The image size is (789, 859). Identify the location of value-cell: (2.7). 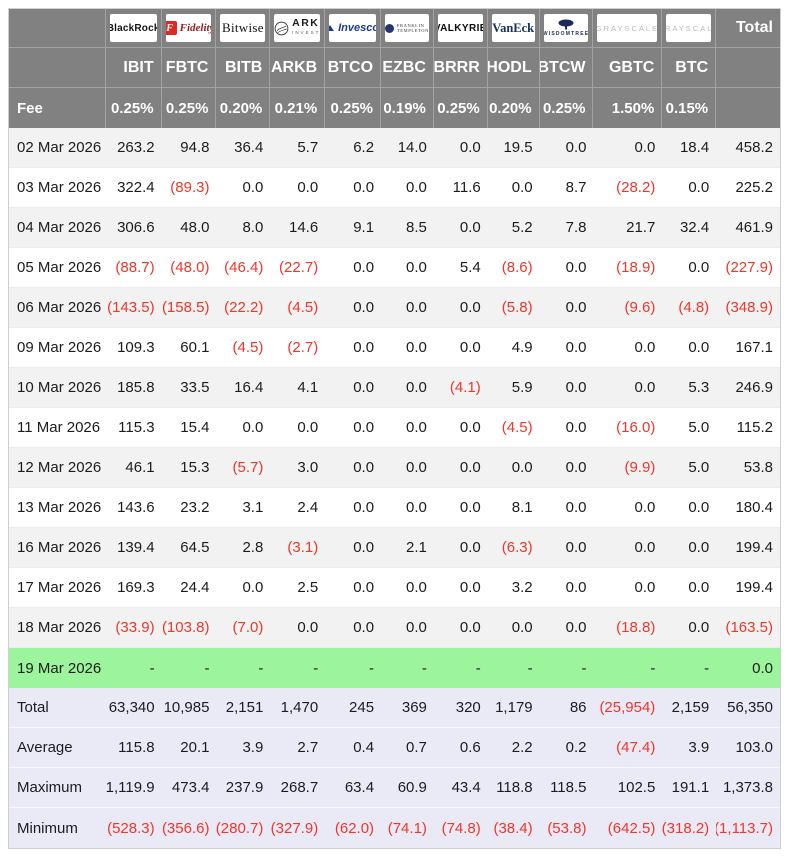
(303, 347).